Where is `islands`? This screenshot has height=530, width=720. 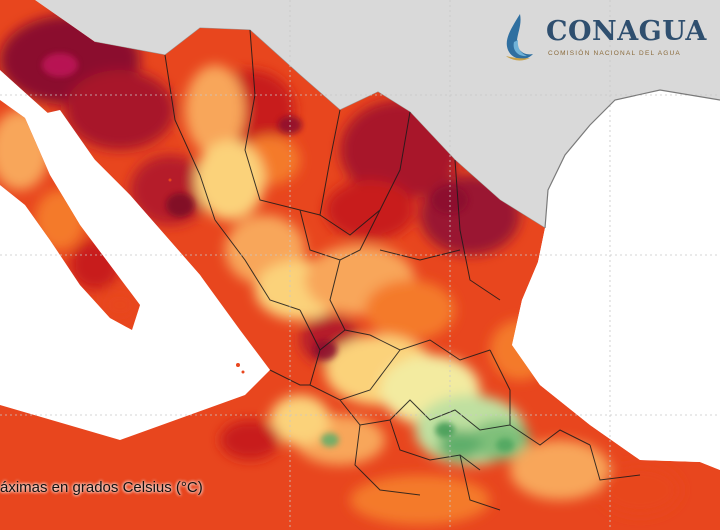
islands is located at coordinates (206, 276).